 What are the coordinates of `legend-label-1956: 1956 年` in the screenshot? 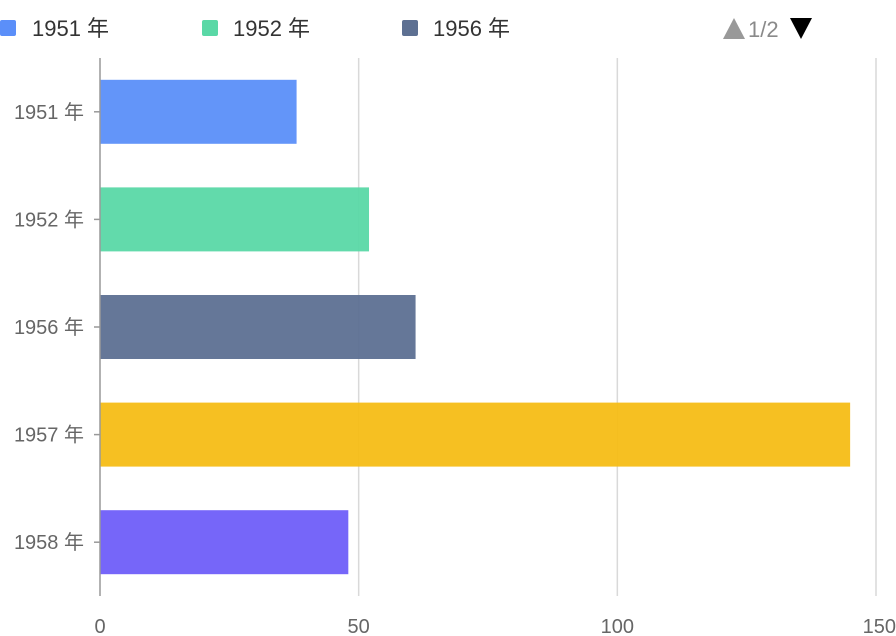 It's located at (471, 28).